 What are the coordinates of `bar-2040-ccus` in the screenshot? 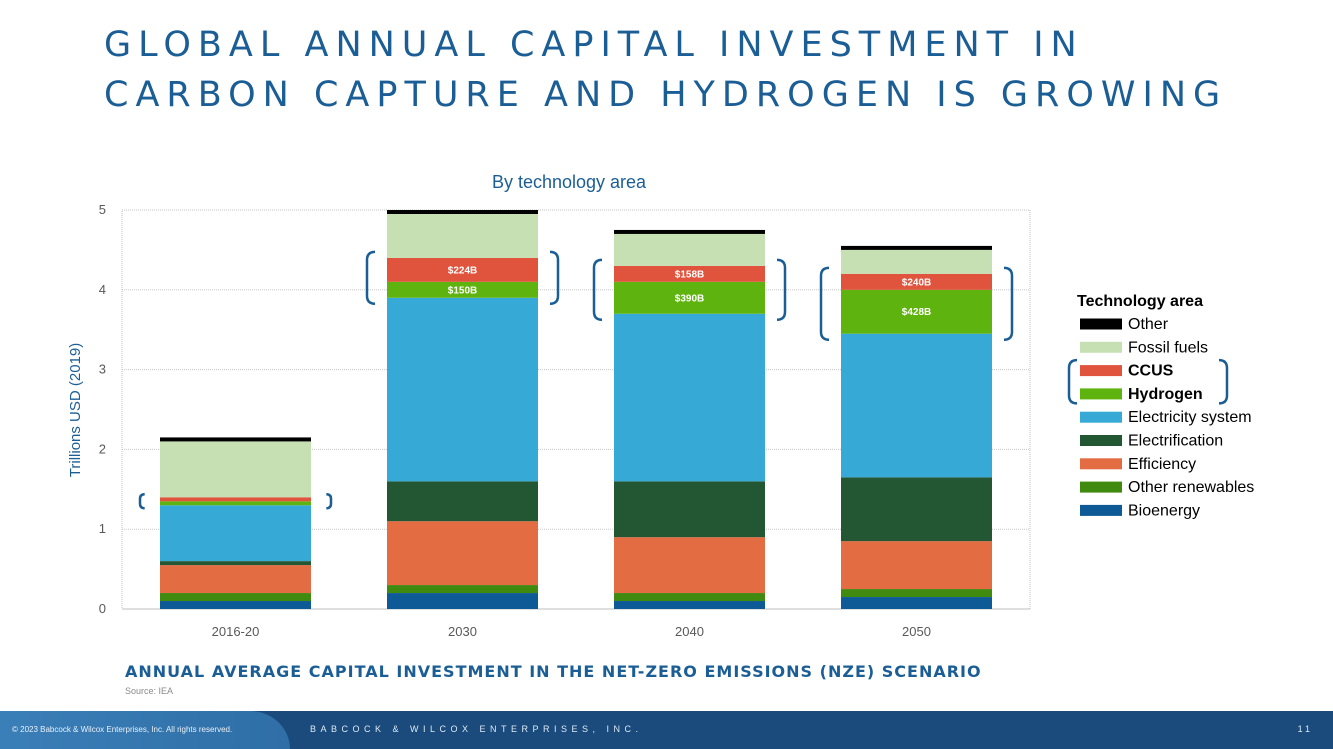 It's located at (689, 273).